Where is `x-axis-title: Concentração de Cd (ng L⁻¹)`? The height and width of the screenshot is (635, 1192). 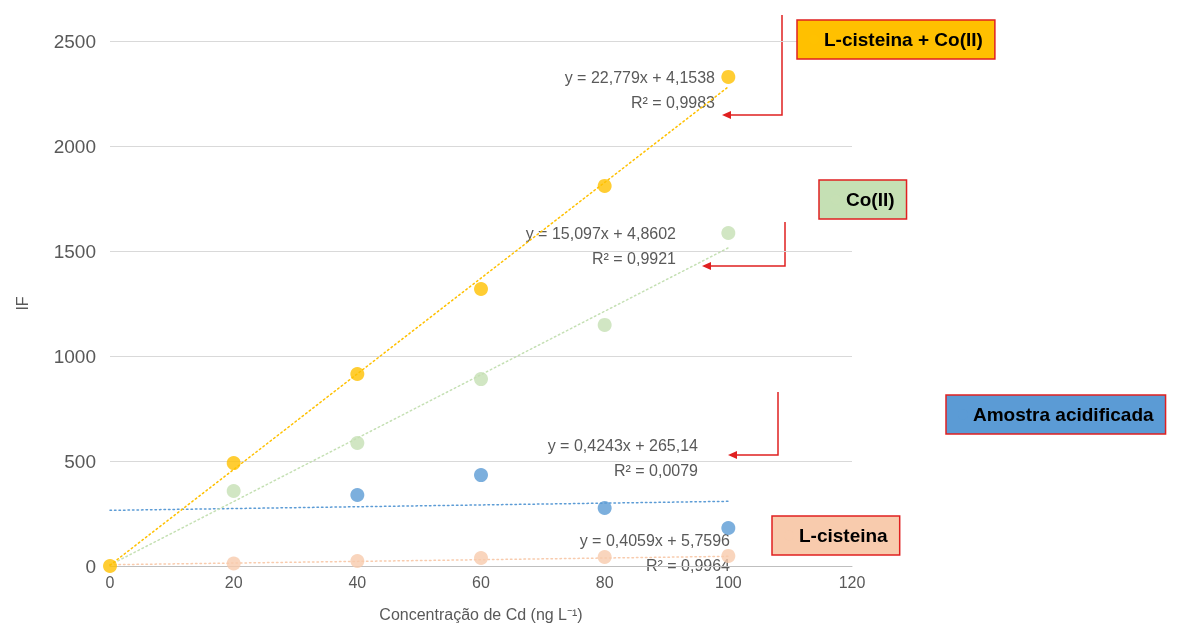
x-axis-title: Concentração de Cd (ng L⁻¹) is located at coordinates (481, 614).